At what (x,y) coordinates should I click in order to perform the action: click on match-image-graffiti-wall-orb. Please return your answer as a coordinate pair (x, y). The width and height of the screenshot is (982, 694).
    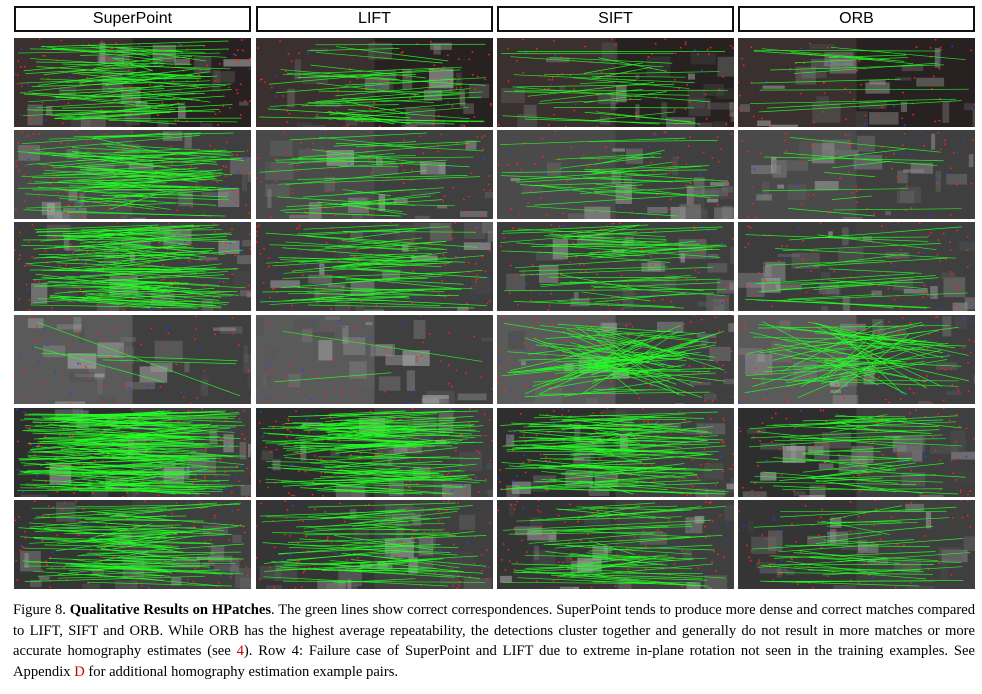
    Looking at the image, I should click on (856, 174).